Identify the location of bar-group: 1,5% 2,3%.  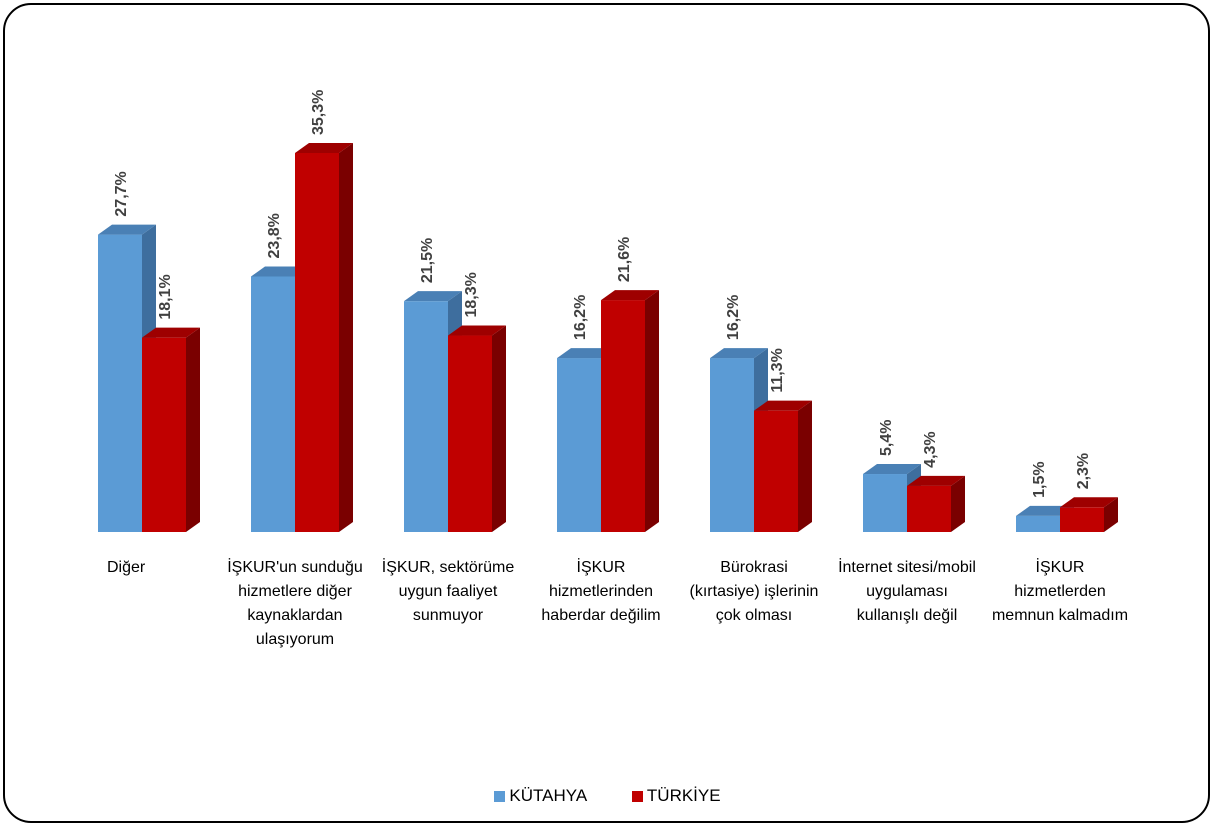
(1067, 492).